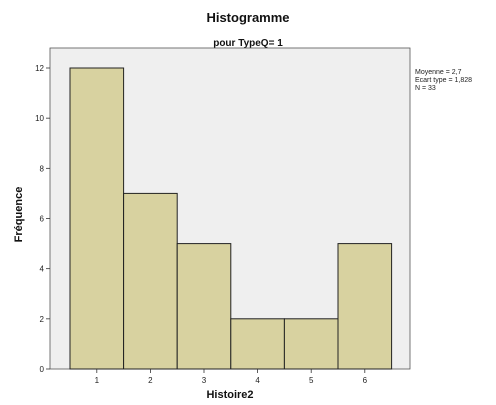 The height and width of the screenshot is (405, 496). I want to click on y-tick-label-0: 0, so click(42, 369).